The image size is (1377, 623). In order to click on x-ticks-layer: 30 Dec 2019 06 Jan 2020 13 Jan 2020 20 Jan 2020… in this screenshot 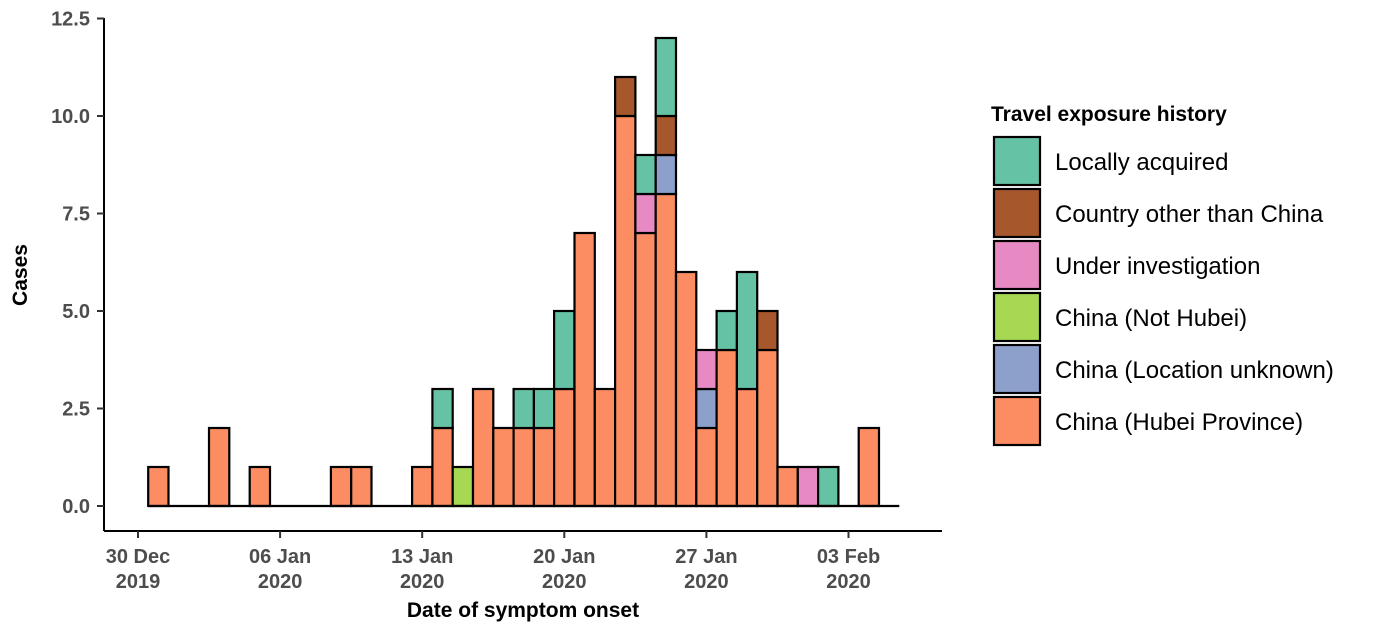, I will do `click(493, 562)`.